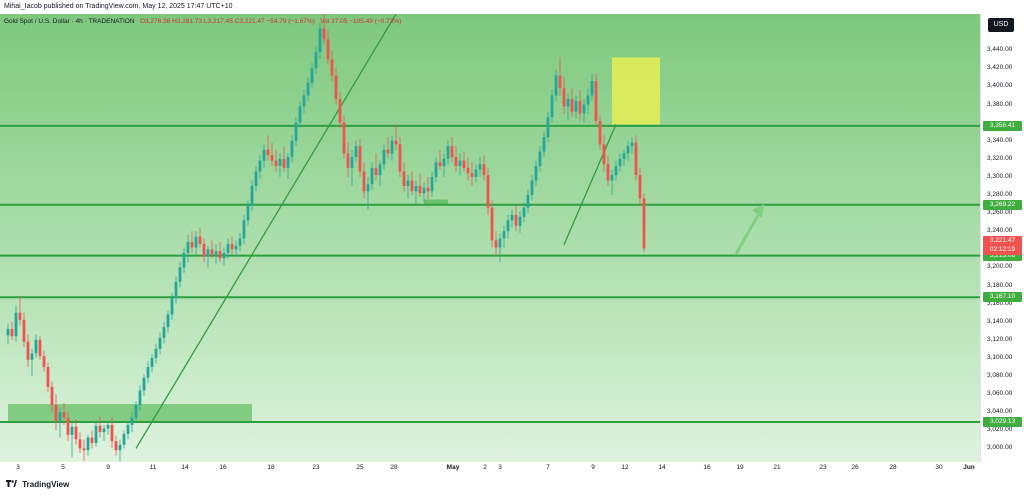 The image size is (1024, 497). Describe the element at coordinates (37, 484) in the screenshot. I see `brand-logo: TradingView` at that location.